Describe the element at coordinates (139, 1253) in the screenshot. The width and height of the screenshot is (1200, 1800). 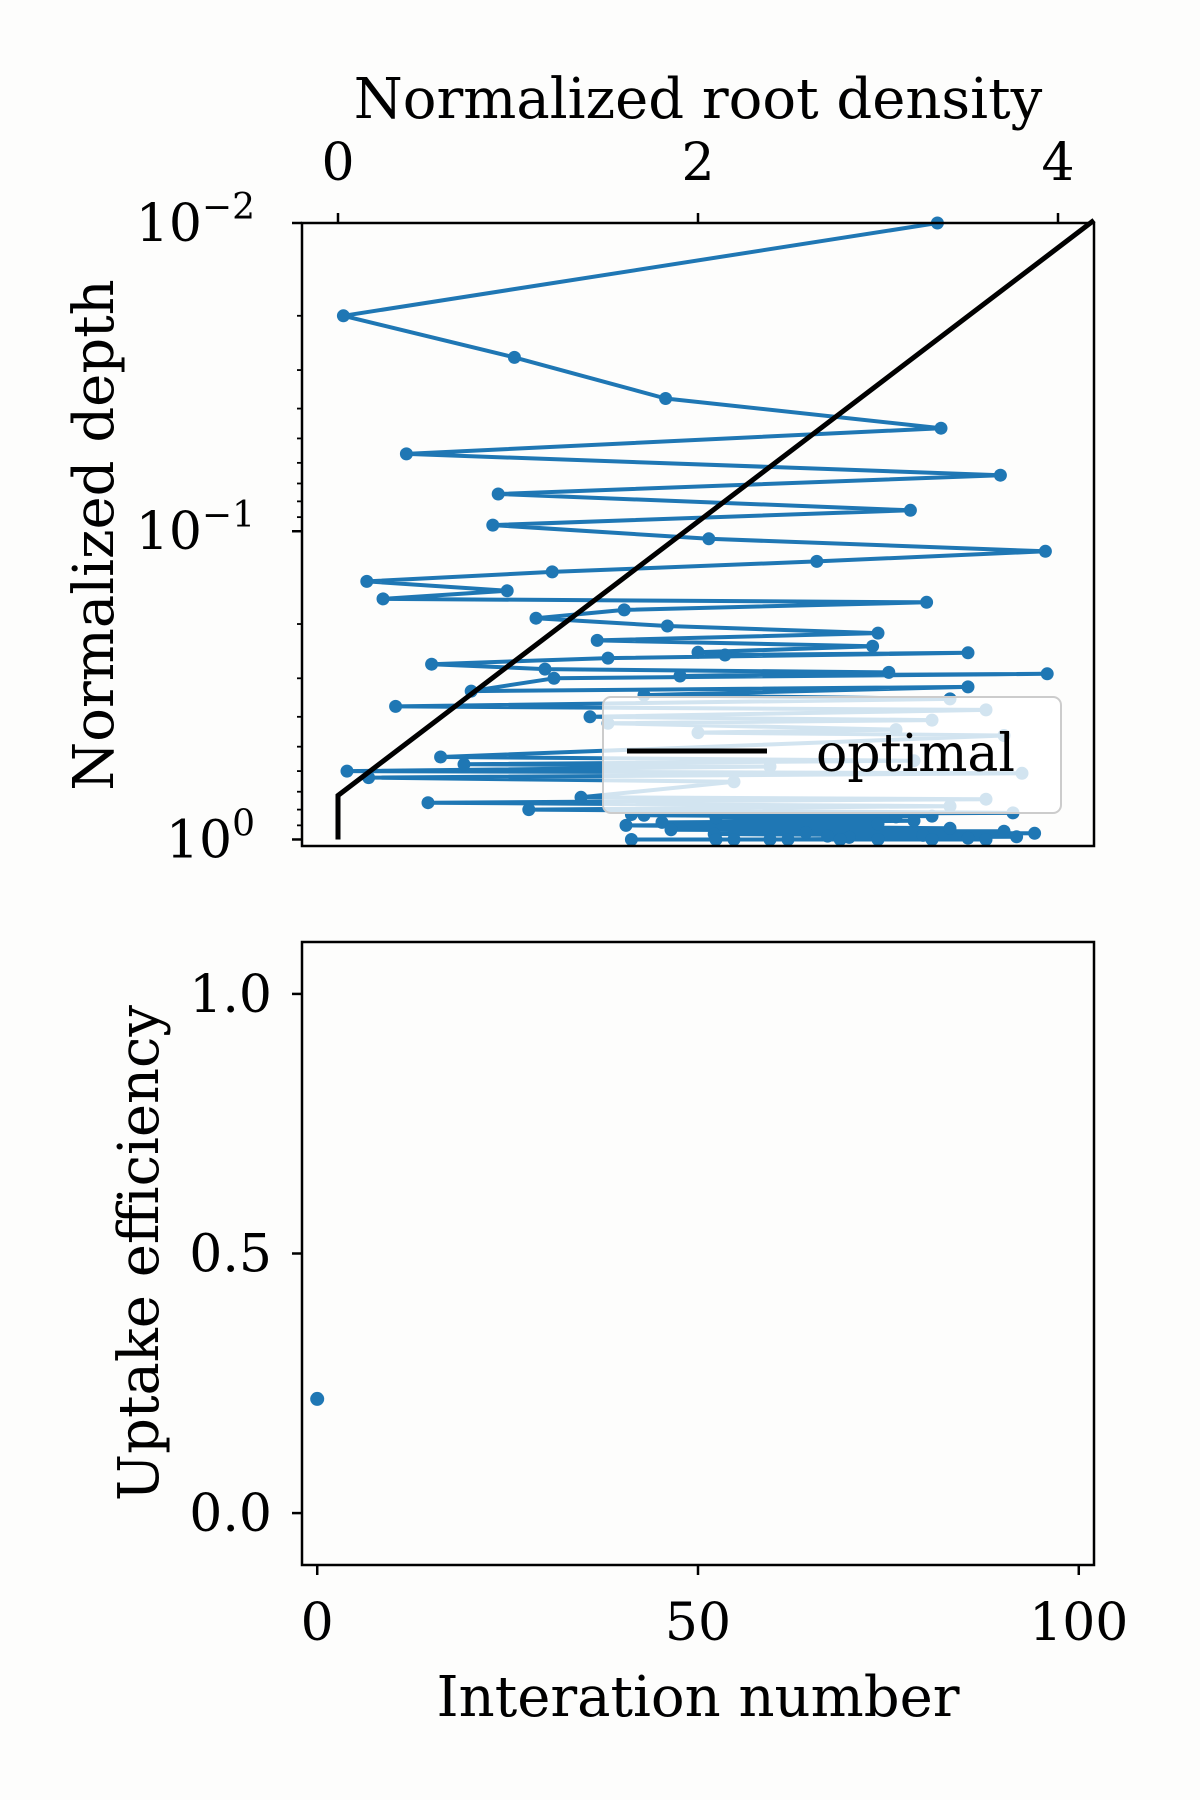
I see `bottom-y-axis-label: Uptake efficiency` at that location.